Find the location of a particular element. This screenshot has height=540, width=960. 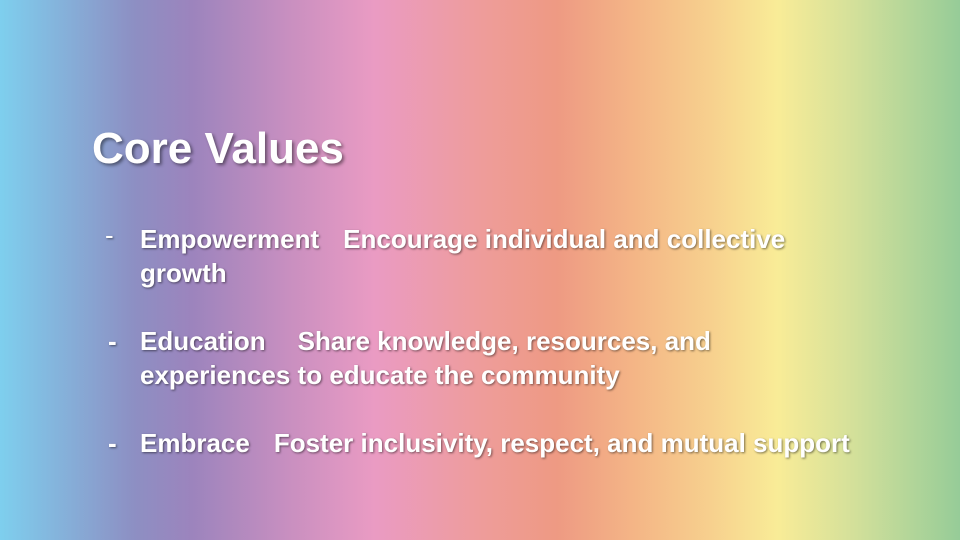

value-name: Education is located at coordinates (203, 341).